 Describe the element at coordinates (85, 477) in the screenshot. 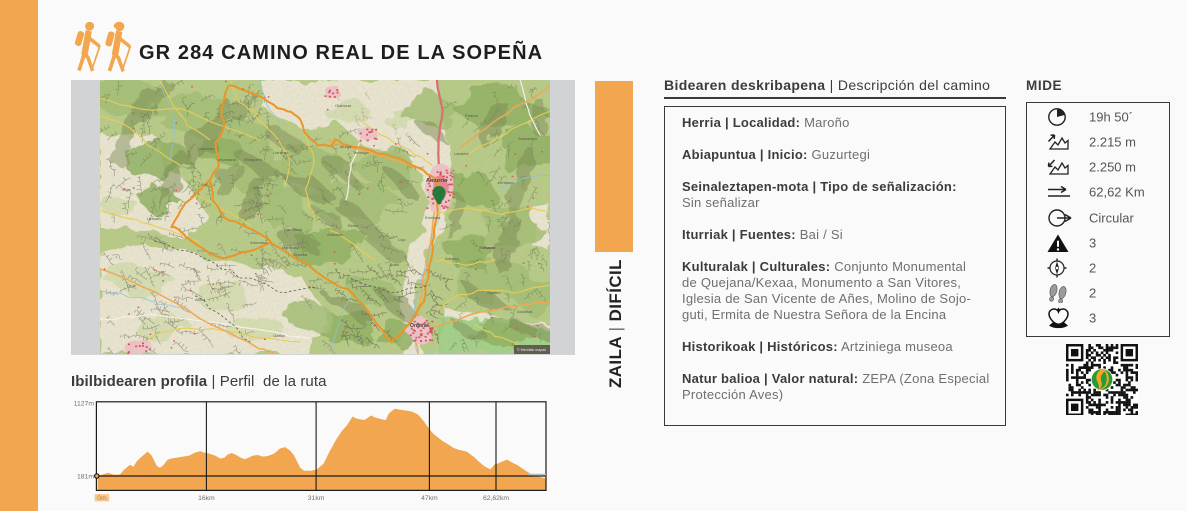

I see `svg-text: 181m` at that location.